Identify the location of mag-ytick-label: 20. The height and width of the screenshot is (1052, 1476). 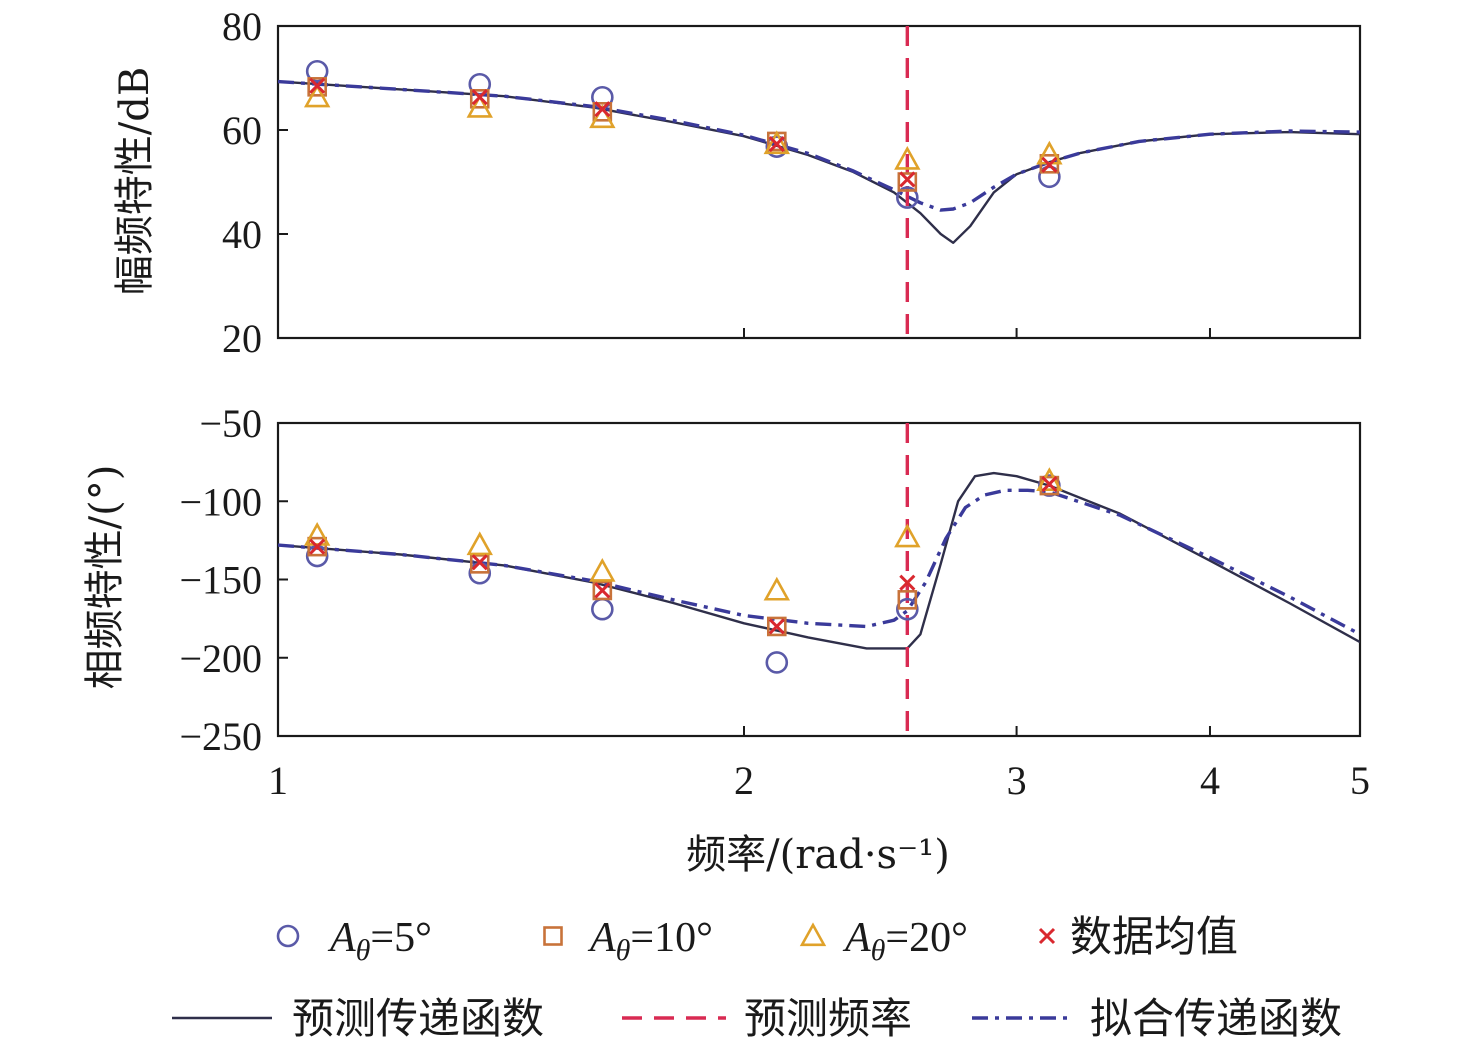
(242, 338).